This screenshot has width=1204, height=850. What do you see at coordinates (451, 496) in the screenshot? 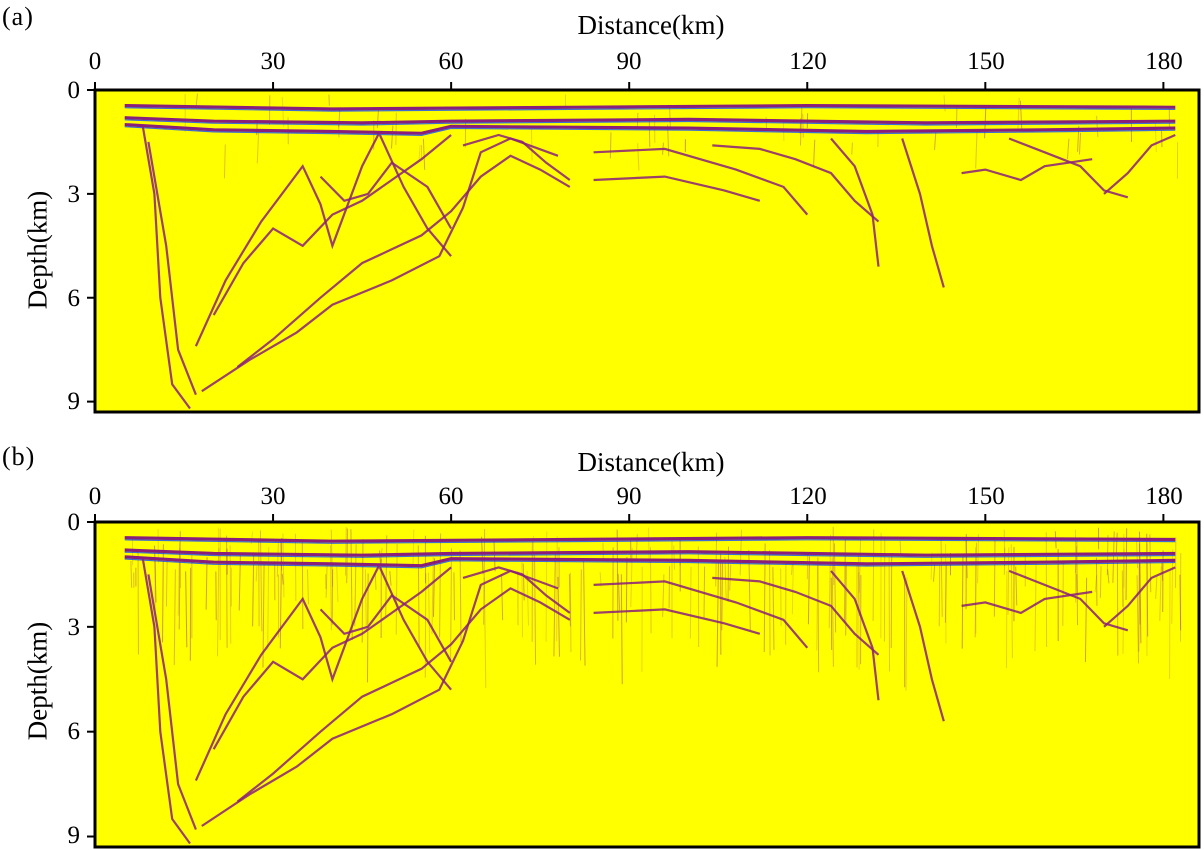
I see `x-tick-label: 60` at bounding box center [451, 496].